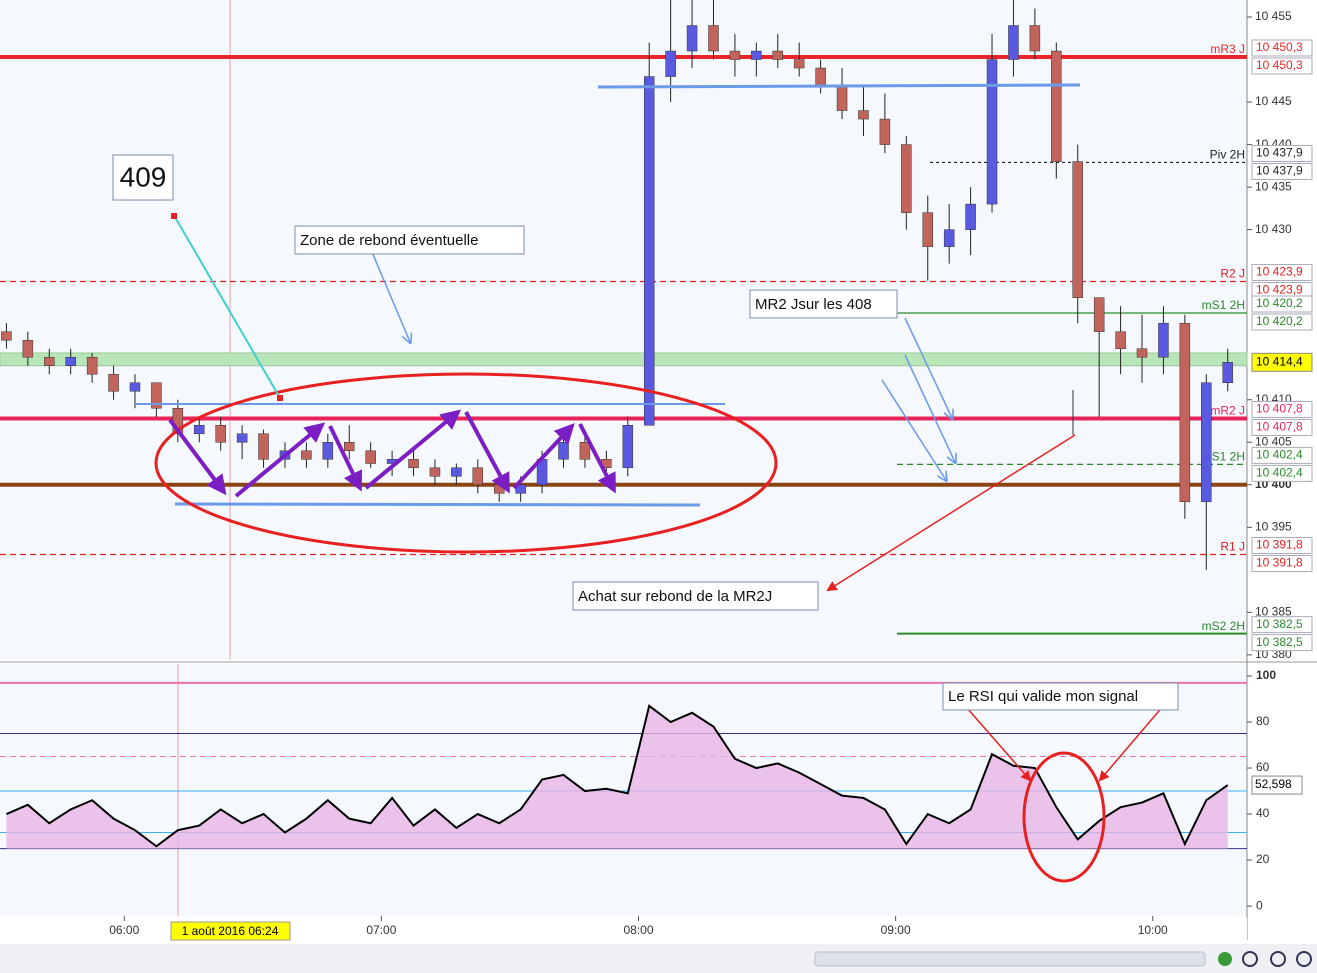 The height and width of the screenshot is (973, 1317). I want to click on level-value-label: 10 407,8, so click(1279, 427).